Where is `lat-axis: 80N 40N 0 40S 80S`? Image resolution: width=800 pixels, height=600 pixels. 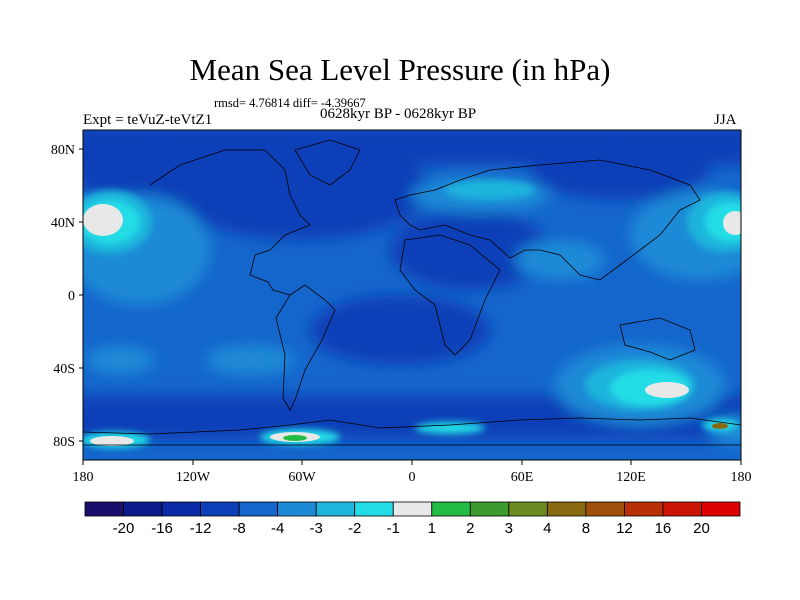 lat-axis: 80N 40N 0 40S 80S is located at coordinates (67, 296).